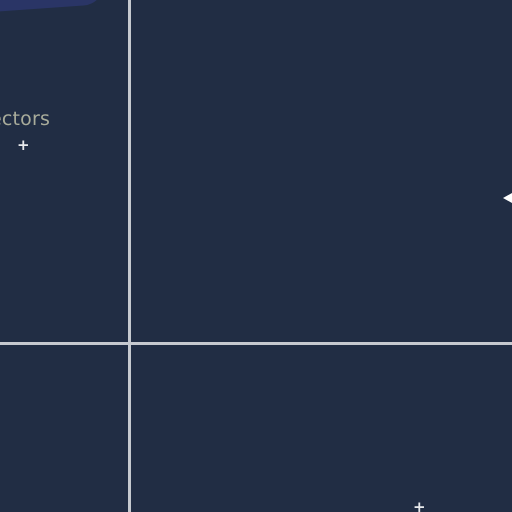 Image resolution: width=512 pixels, height=512 pixels. Describe the element at coordinates (25, 119) in the screenshot. I see `connectors-label: ectors` at that location.